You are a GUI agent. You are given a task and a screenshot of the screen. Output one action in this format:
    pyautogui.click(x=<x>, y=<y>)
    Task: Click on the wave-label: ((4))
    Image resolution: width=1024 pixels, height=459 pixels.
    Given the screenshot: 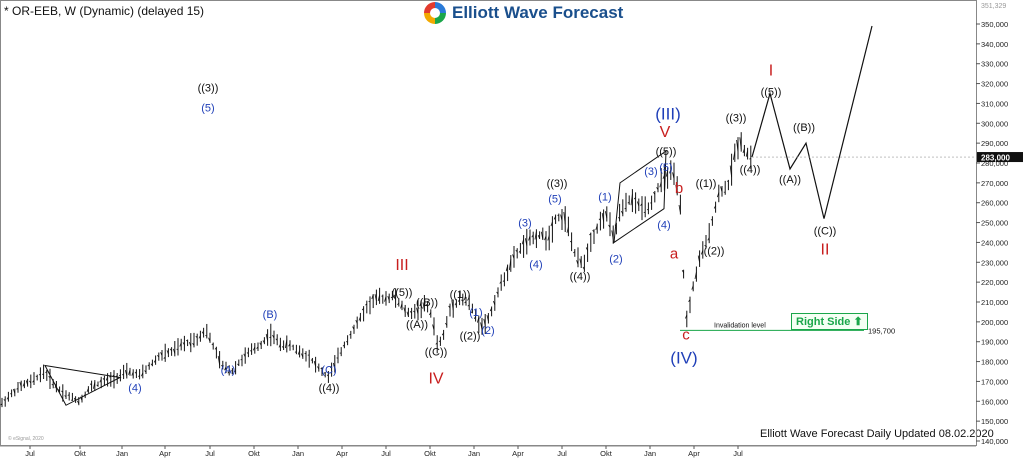 What is the action you would take?
    pyautogui.click(x=580, y=277)
    